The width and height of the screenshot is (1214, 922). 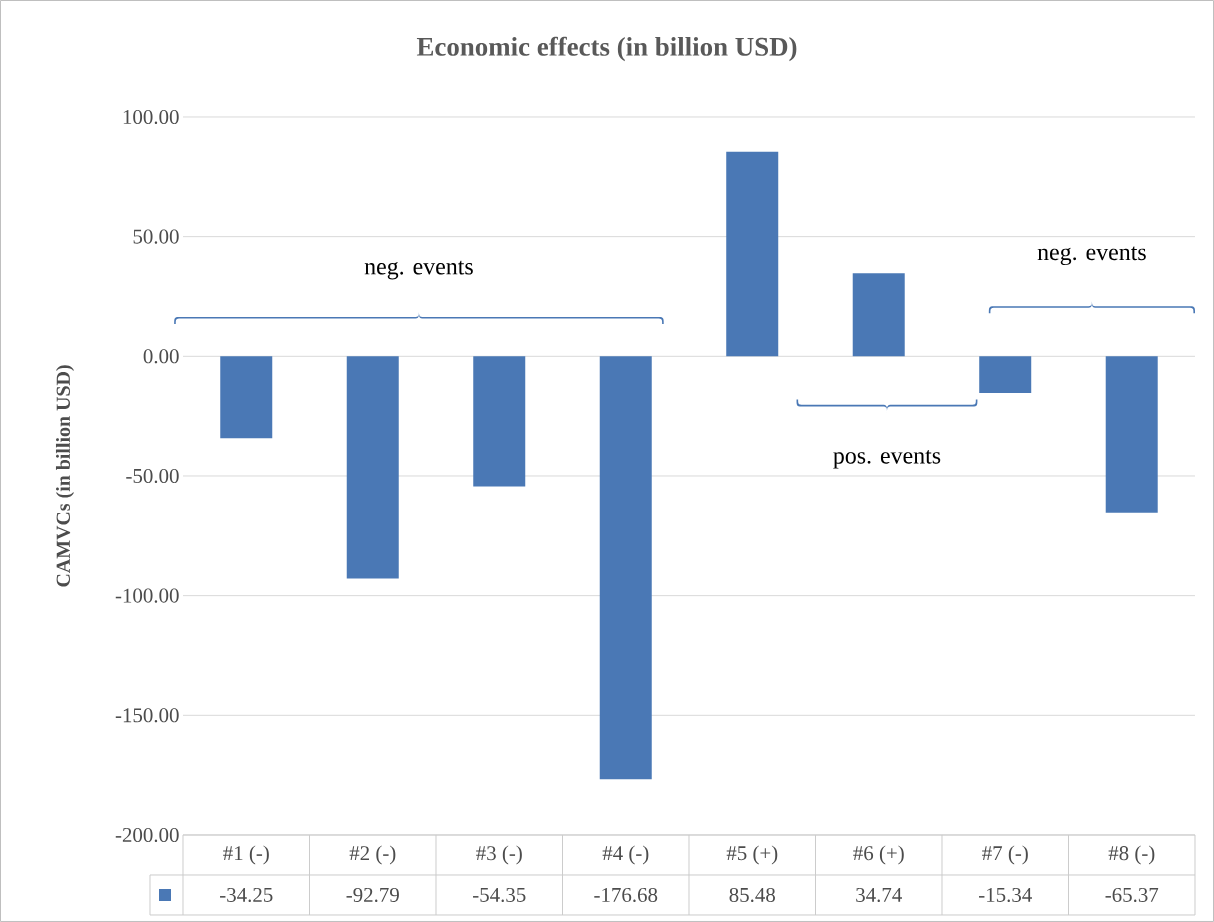 What do you see at coordinates (606, 49) in the screenshot?
I see `chart-title: Economic effects (in billion USD)` at bounding box center [606, 49].